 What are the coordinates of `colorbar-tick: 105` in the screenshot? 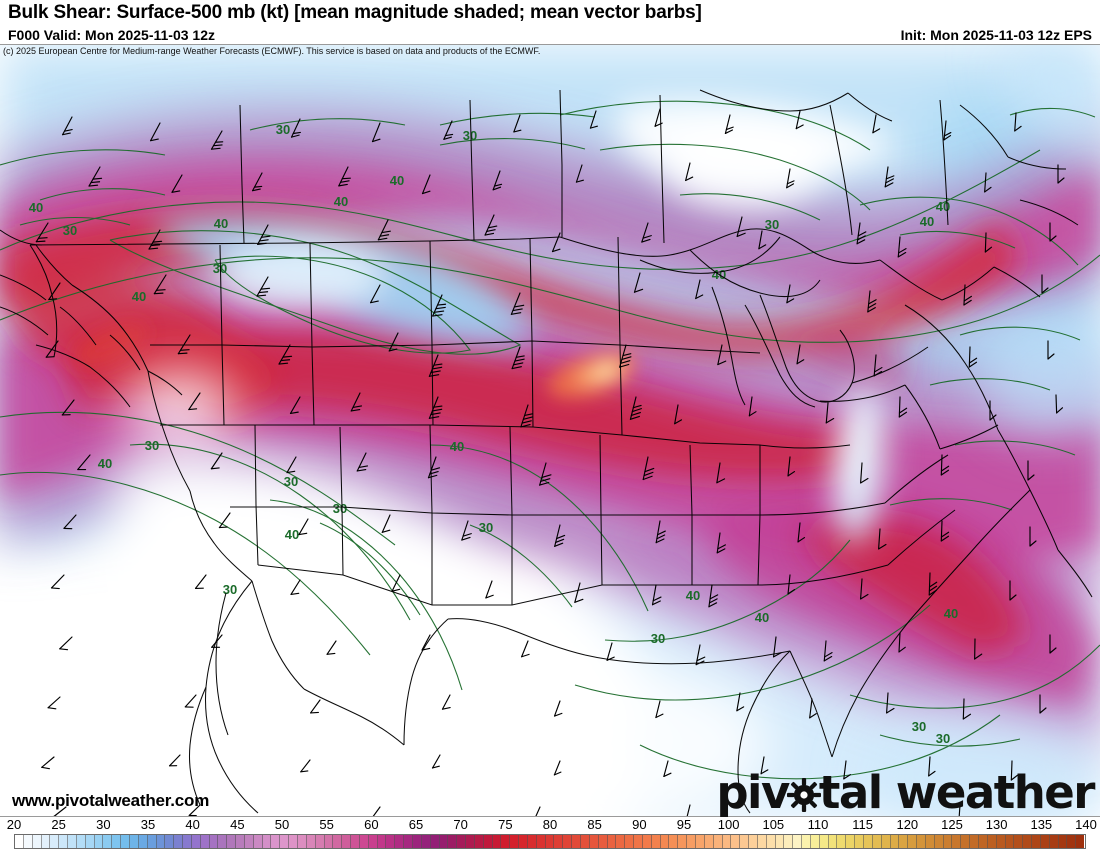 It's located at (773, 824).